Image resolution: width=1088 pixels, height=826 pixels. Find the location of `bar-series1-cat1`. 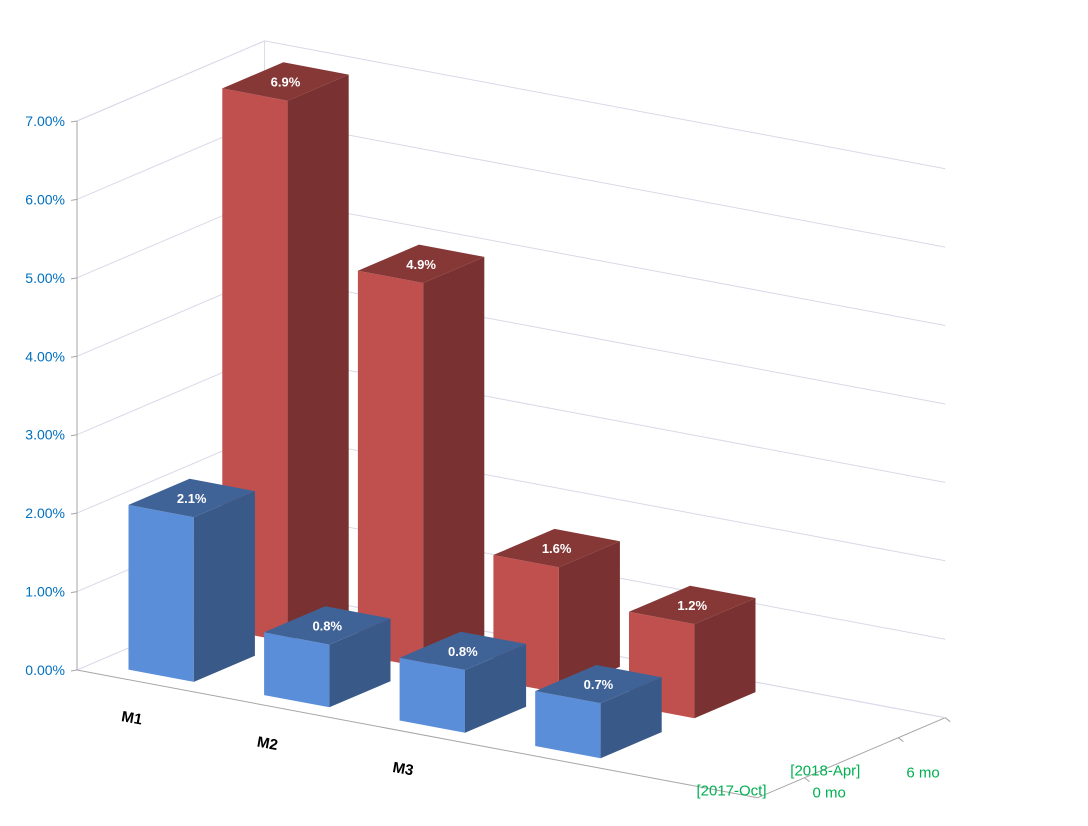

bar-series1-cat1 is located at coordinates (421, 456).